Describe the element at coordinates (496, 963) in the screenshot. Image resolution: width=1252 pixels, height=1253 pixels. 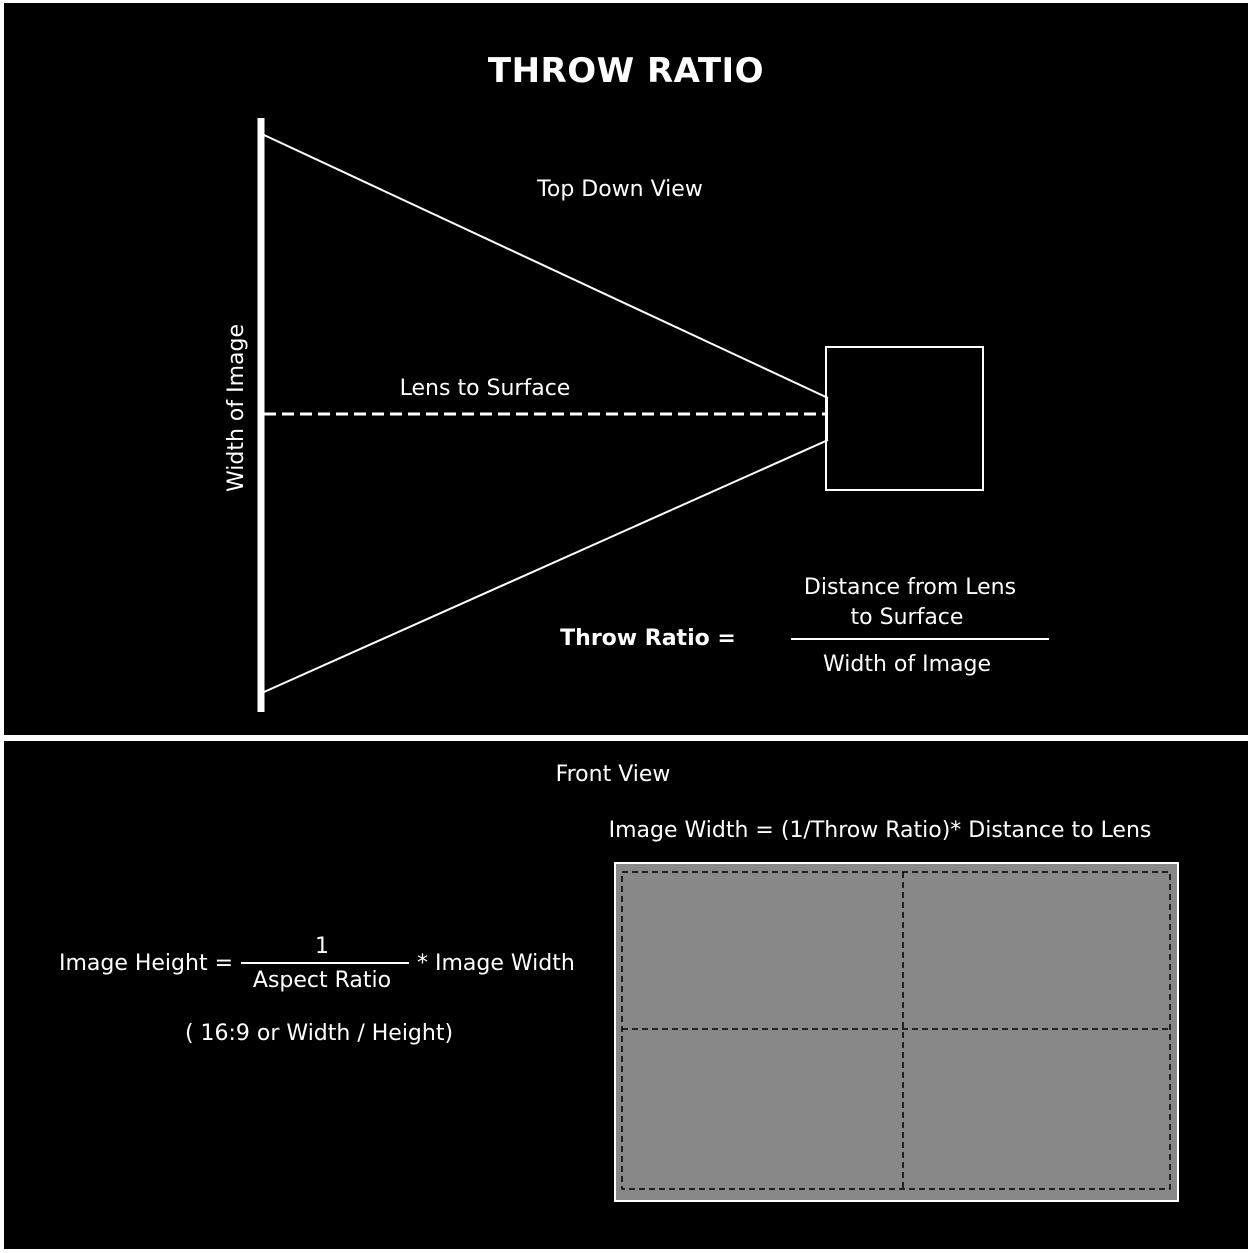
I see `image-height-formula-rhs: * Image Width` at that location.